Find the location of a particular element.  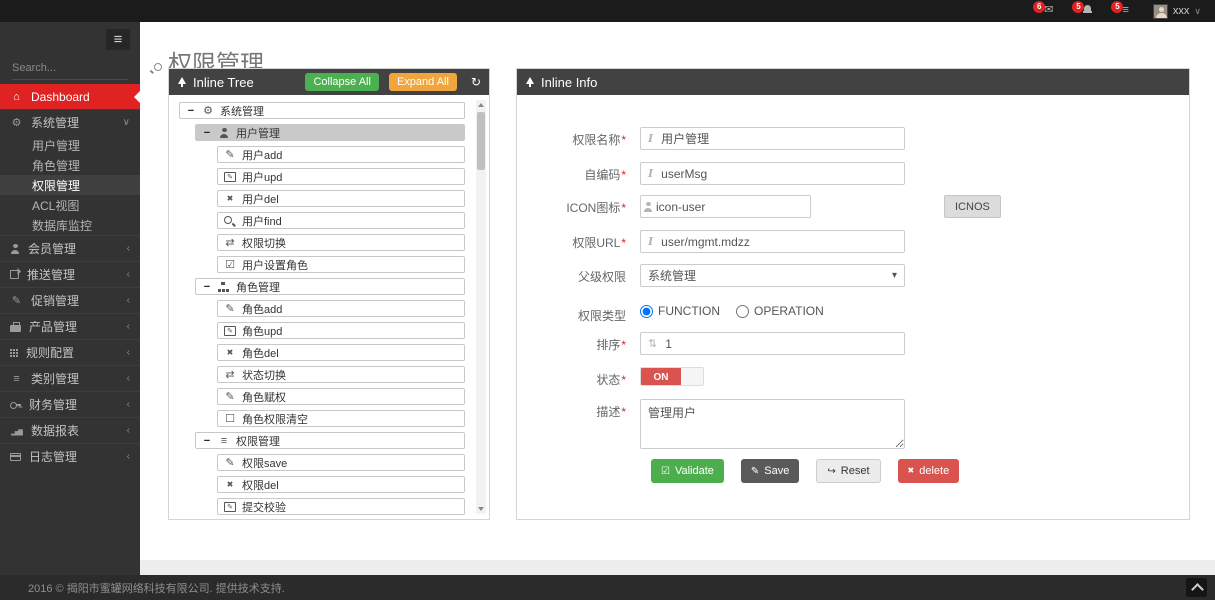

navbar-notifications: 5 is located at coordinates (1084, 10).